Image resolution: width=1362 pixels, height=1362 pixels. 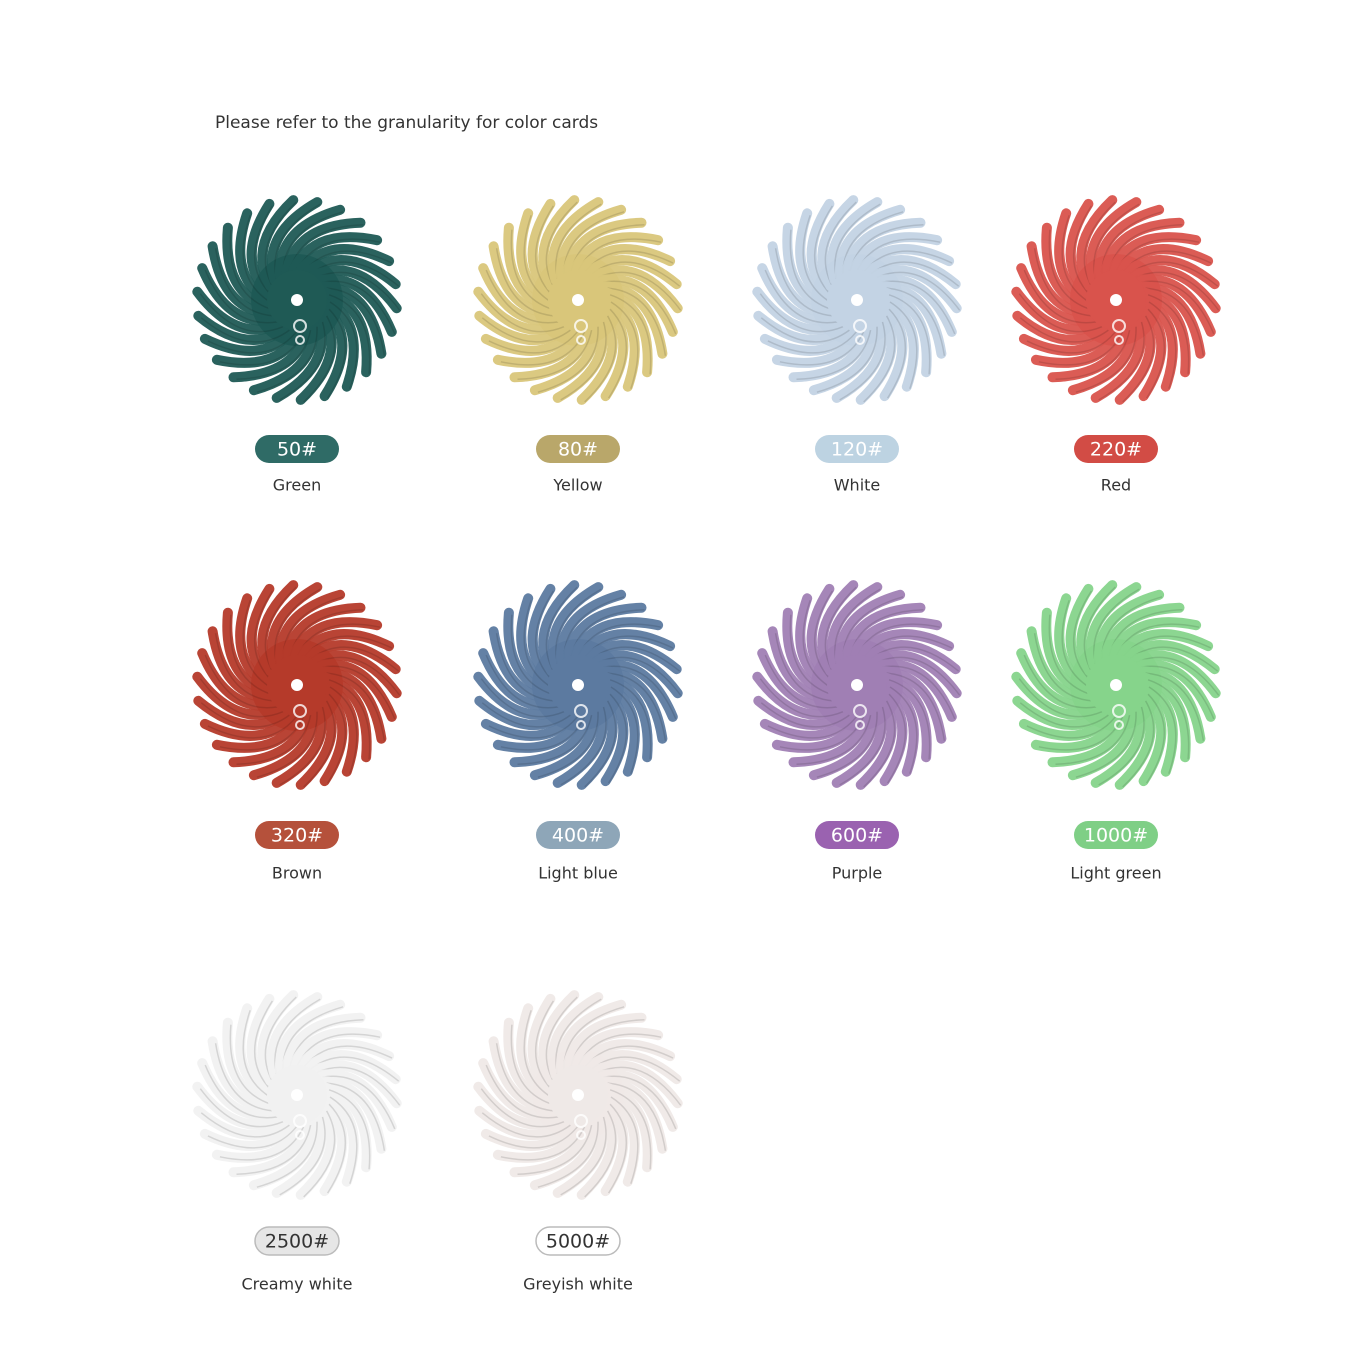 I want to click on brush-disk, so click(x=857, y=300).